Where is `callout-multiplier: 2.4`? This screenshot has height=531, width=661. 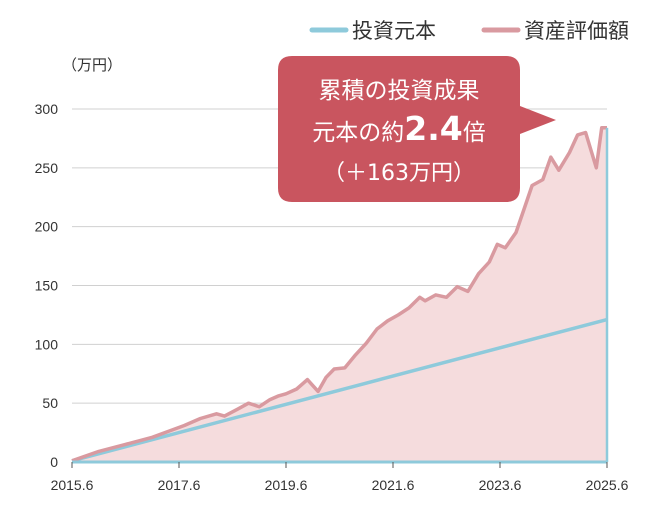 callout-multiplier: 2.4 is located at coordinates (433, 128).